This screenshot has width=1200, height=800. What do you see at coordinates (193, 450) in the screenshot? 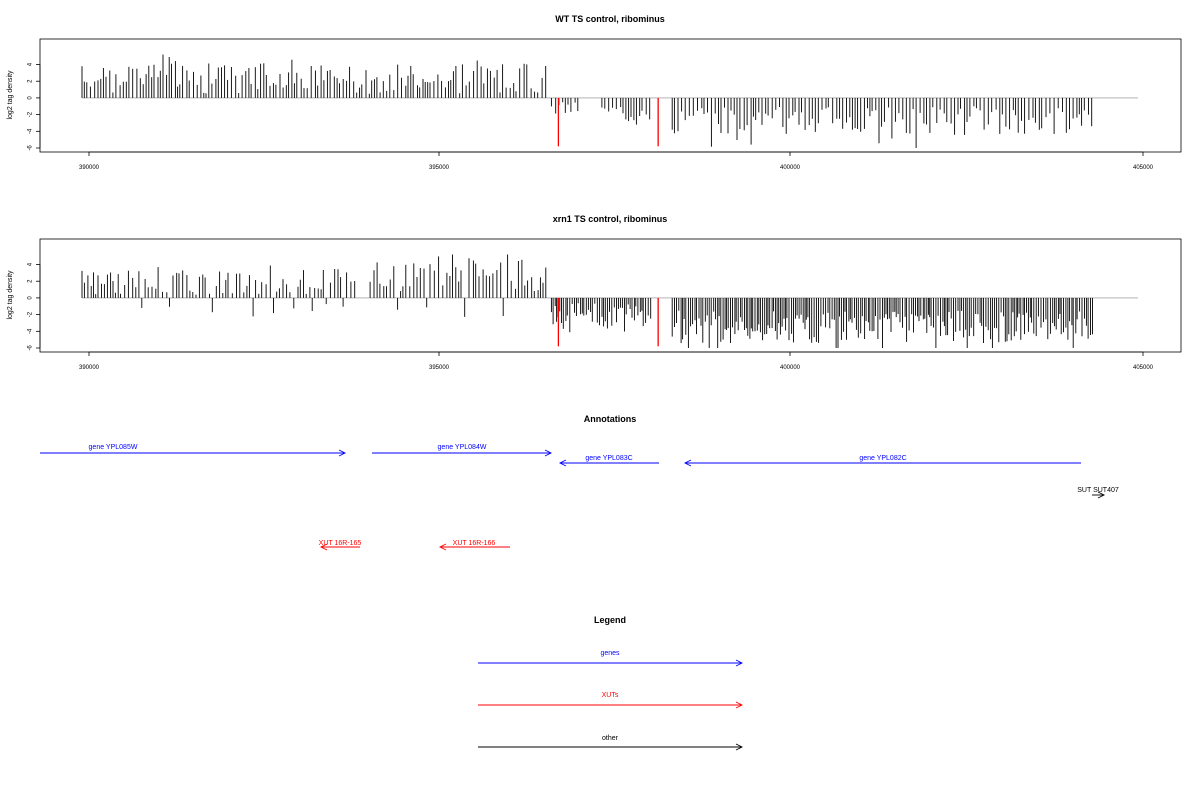
I see `annotation-gene-ypl085w: gene YPL085W` at bounding box center [193, 450].